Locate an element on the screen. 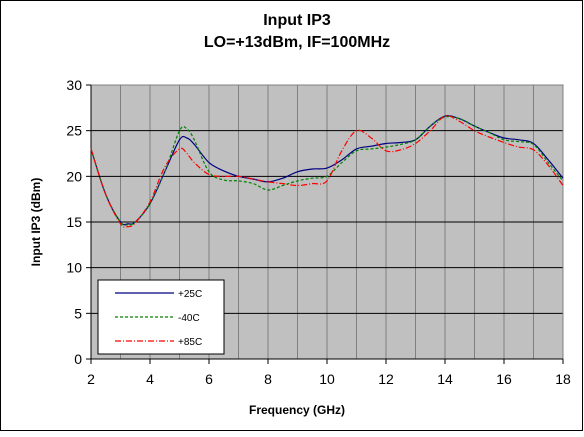  x-tick-label: 16 is located at coordinates (504, 379).